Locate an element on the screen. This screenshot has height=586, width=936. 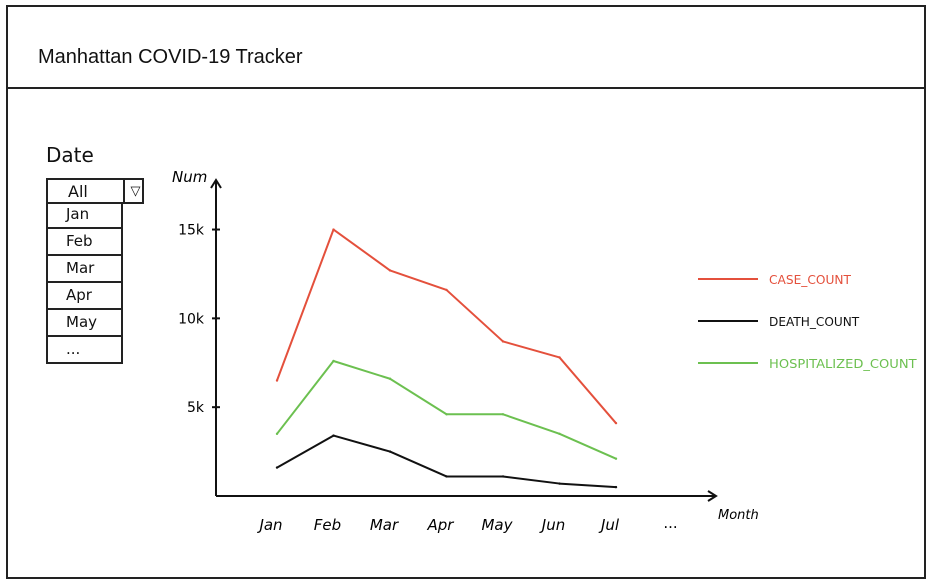
x-tick-label: May is located at coordinates (497, 525).